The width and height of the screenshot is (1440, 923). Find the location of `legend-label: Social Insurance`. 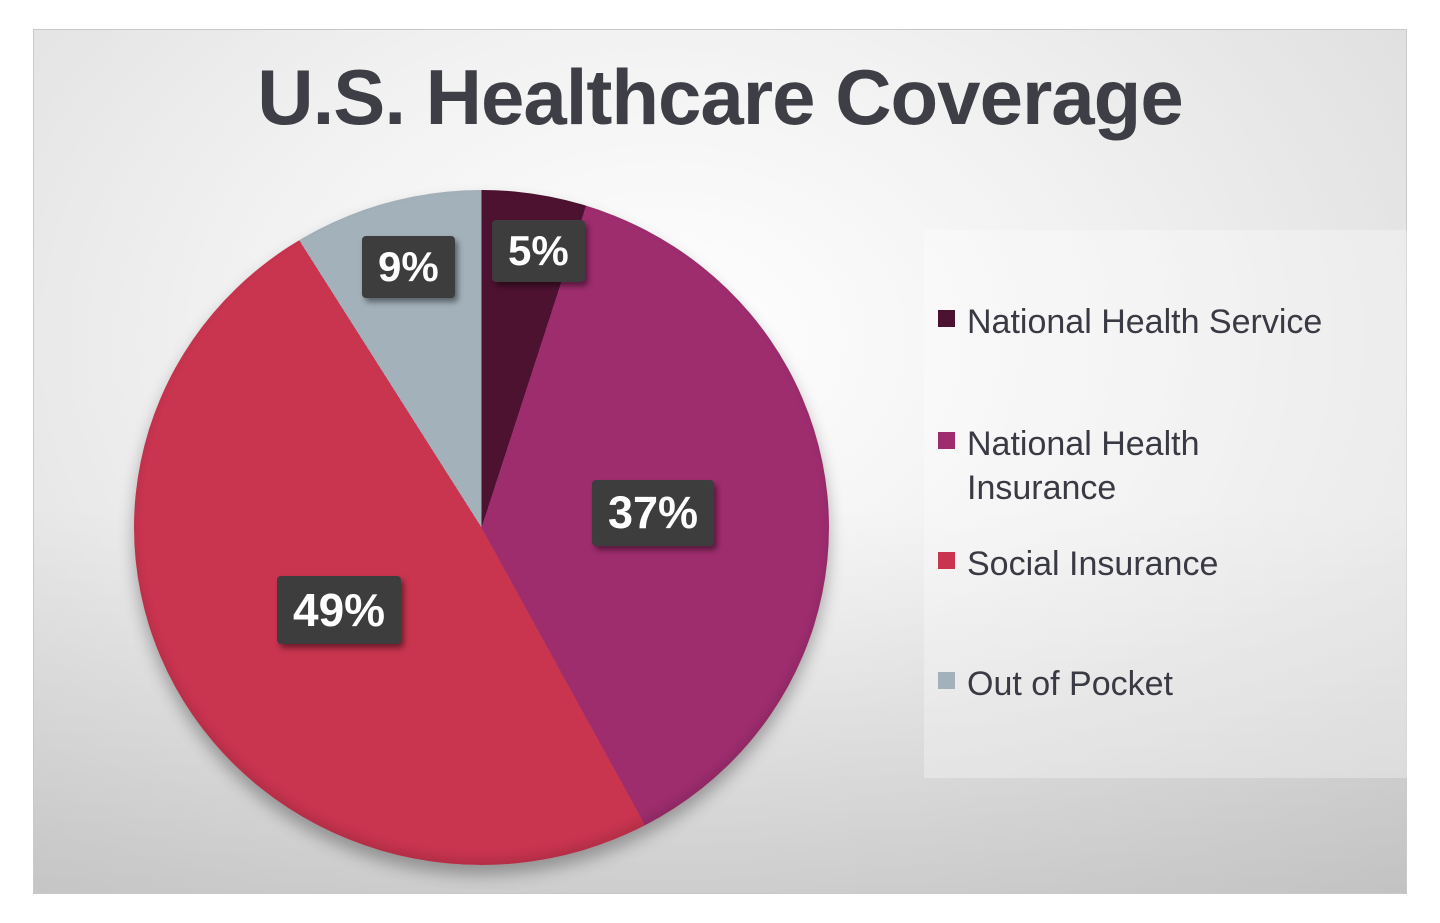

legend-label: Social Insurance is located at coordinates (1093, 564).